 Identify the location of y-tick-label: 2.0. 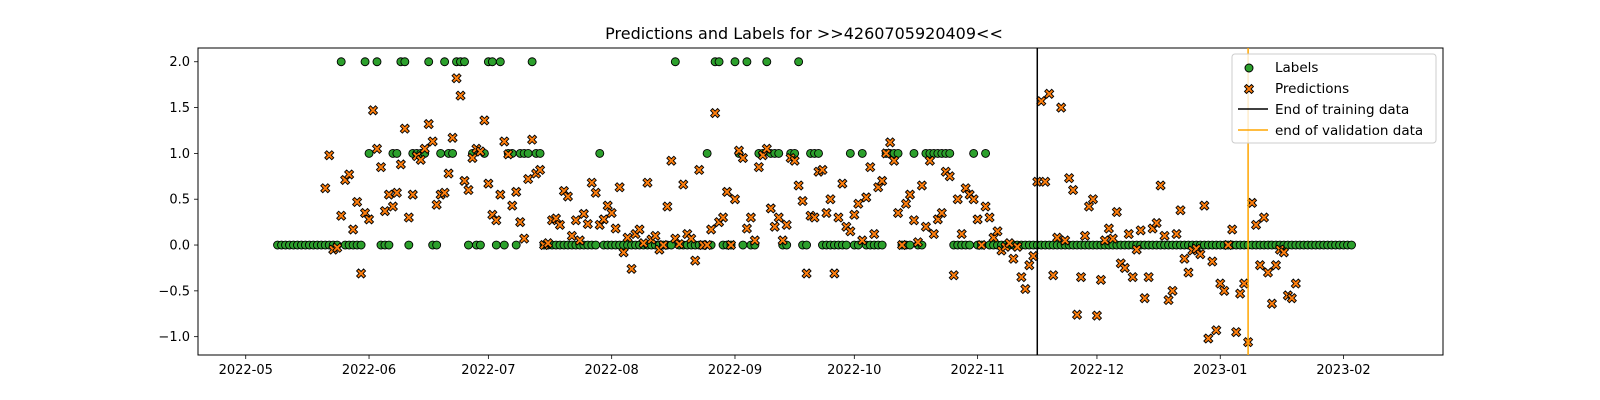
(179, 62).